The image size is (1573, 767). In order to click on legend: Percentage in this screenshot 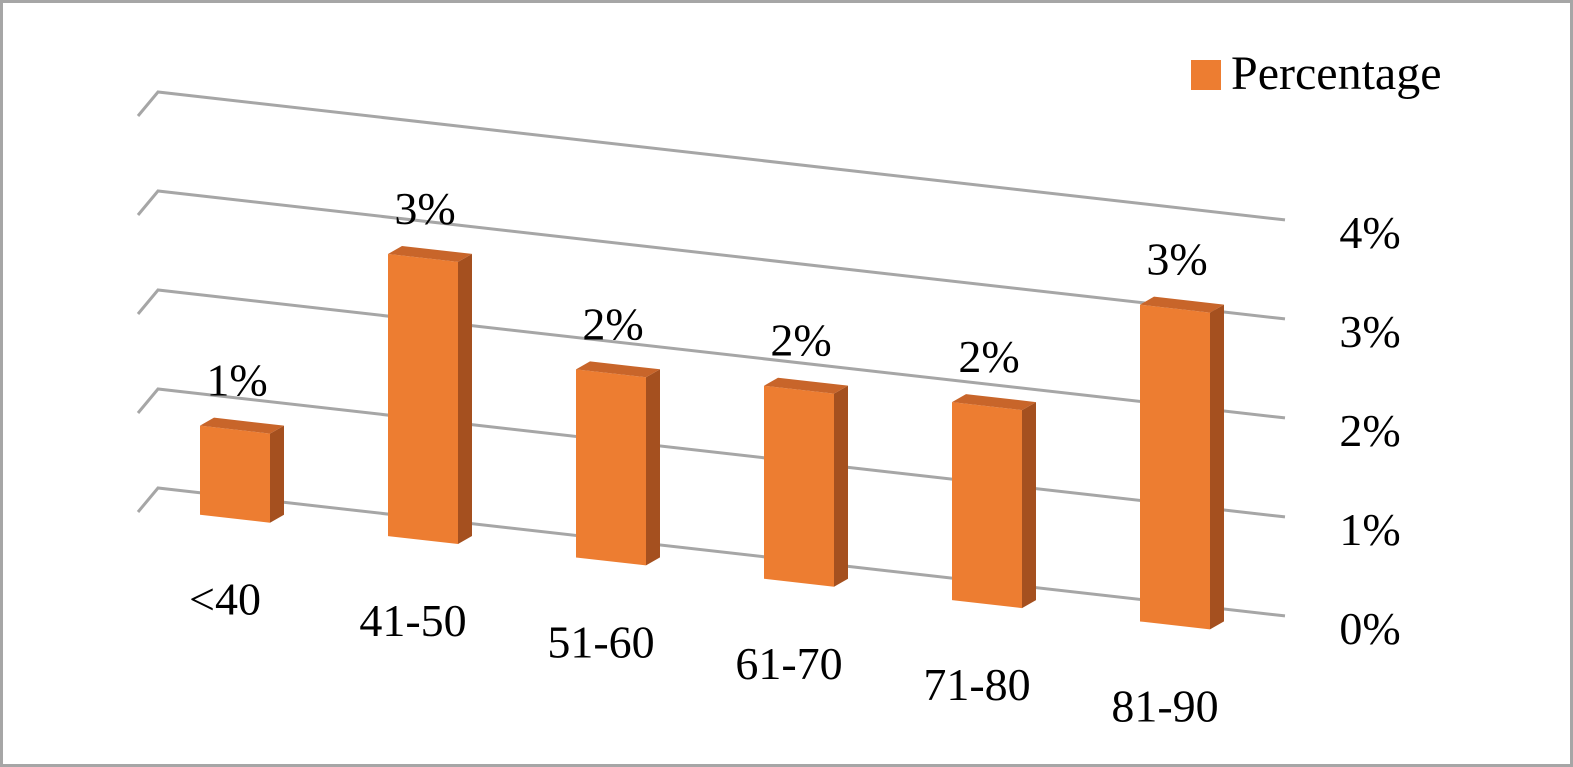, I will do `click(1316, 73)`.